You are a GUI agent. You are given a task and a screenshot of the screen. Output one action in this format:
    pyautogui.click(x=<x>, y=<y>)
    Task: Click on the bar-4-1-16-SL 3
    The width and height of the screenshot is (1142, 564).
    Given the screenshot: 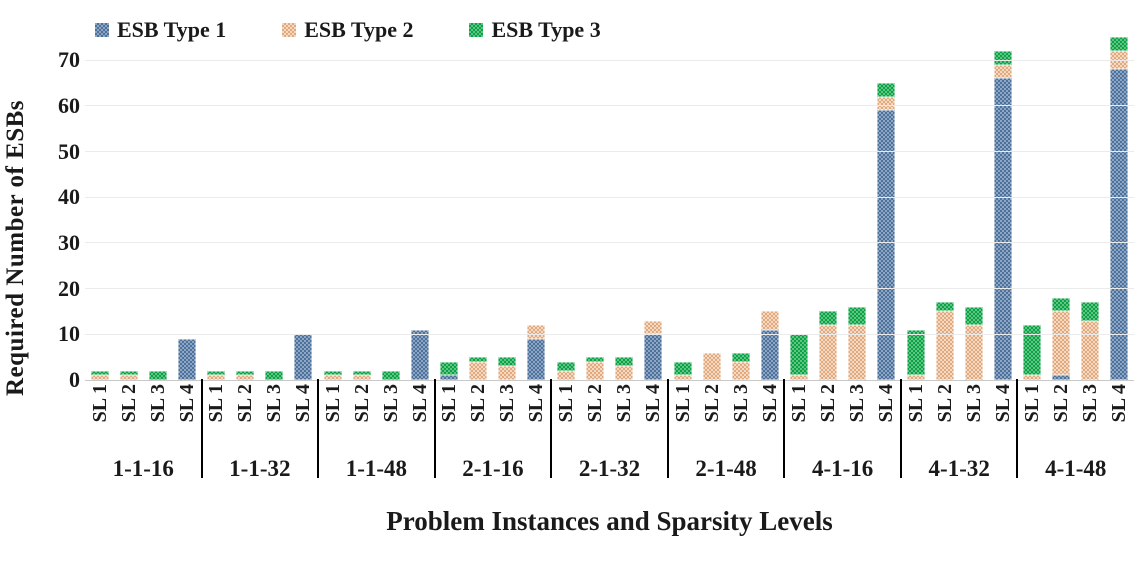 What is the action you would take?
    pyautogui.click(x=857, y=343)
    